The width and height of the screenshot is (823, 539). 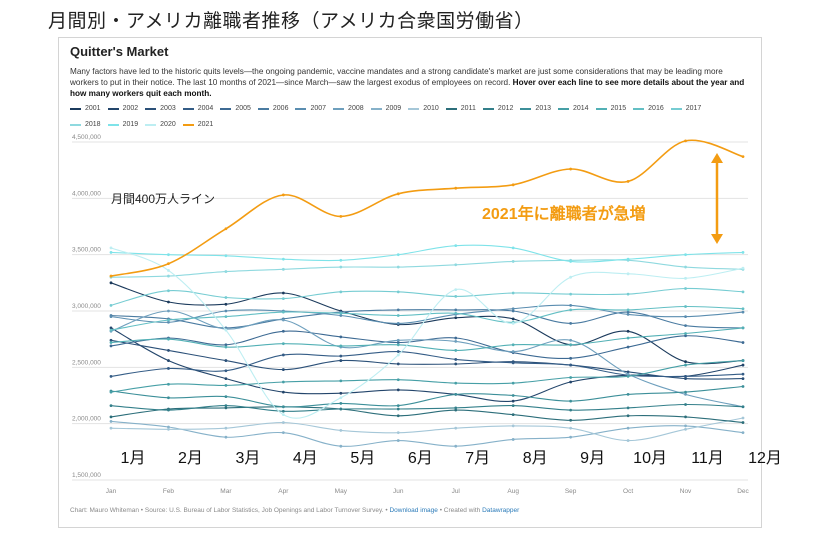 What do you see at coordinates (197, 108) in the screenshot?
I see `legend-item-2004: 2004` at bounding box center [197, 108].